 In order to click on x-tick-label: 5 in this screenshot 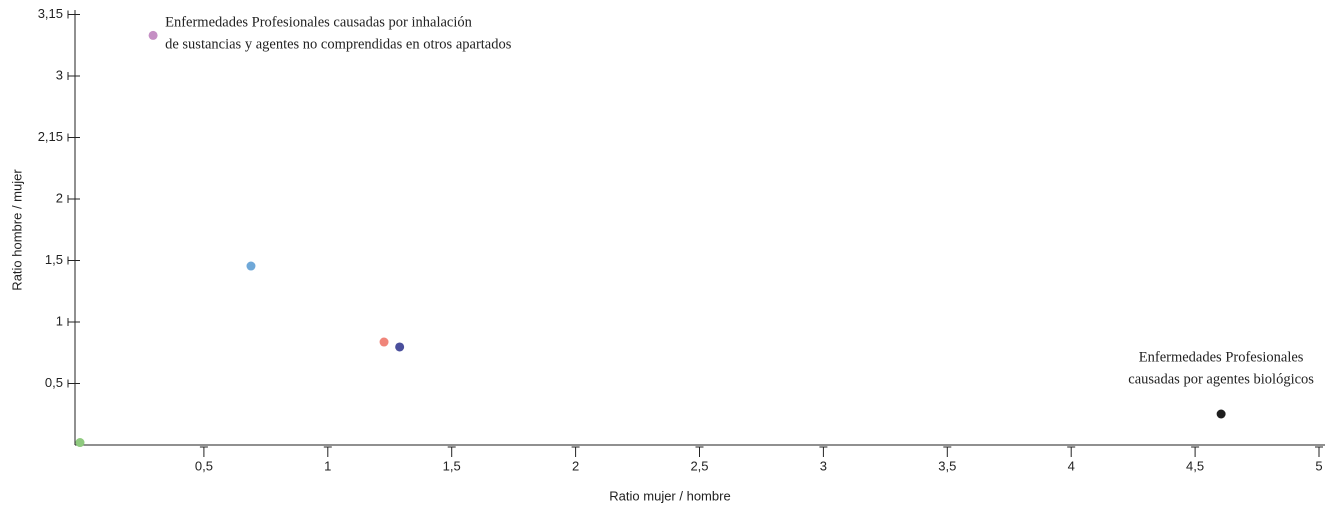, I will do `click(1318, 465)`.